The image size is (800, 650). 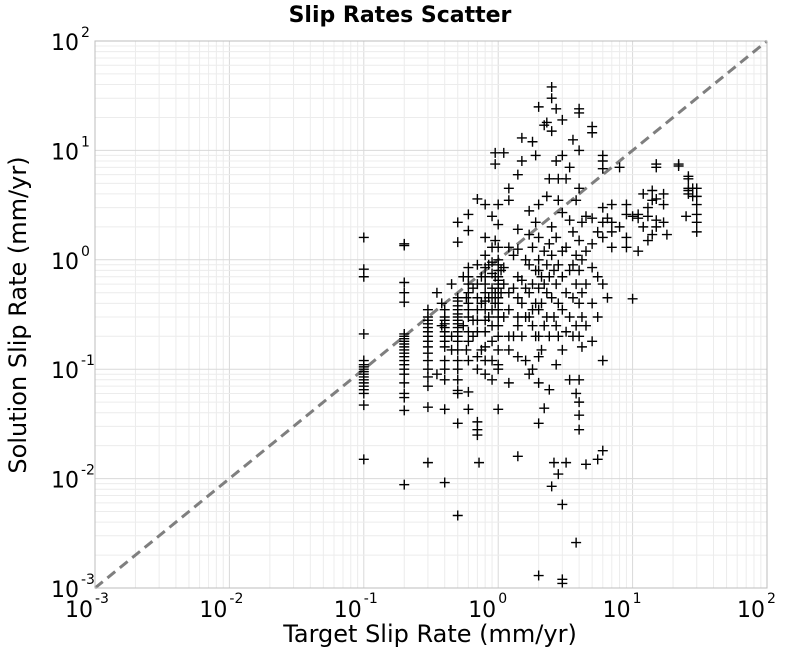 I want to click on x-tick-label: 10 -2, so click(x=221, y=607).